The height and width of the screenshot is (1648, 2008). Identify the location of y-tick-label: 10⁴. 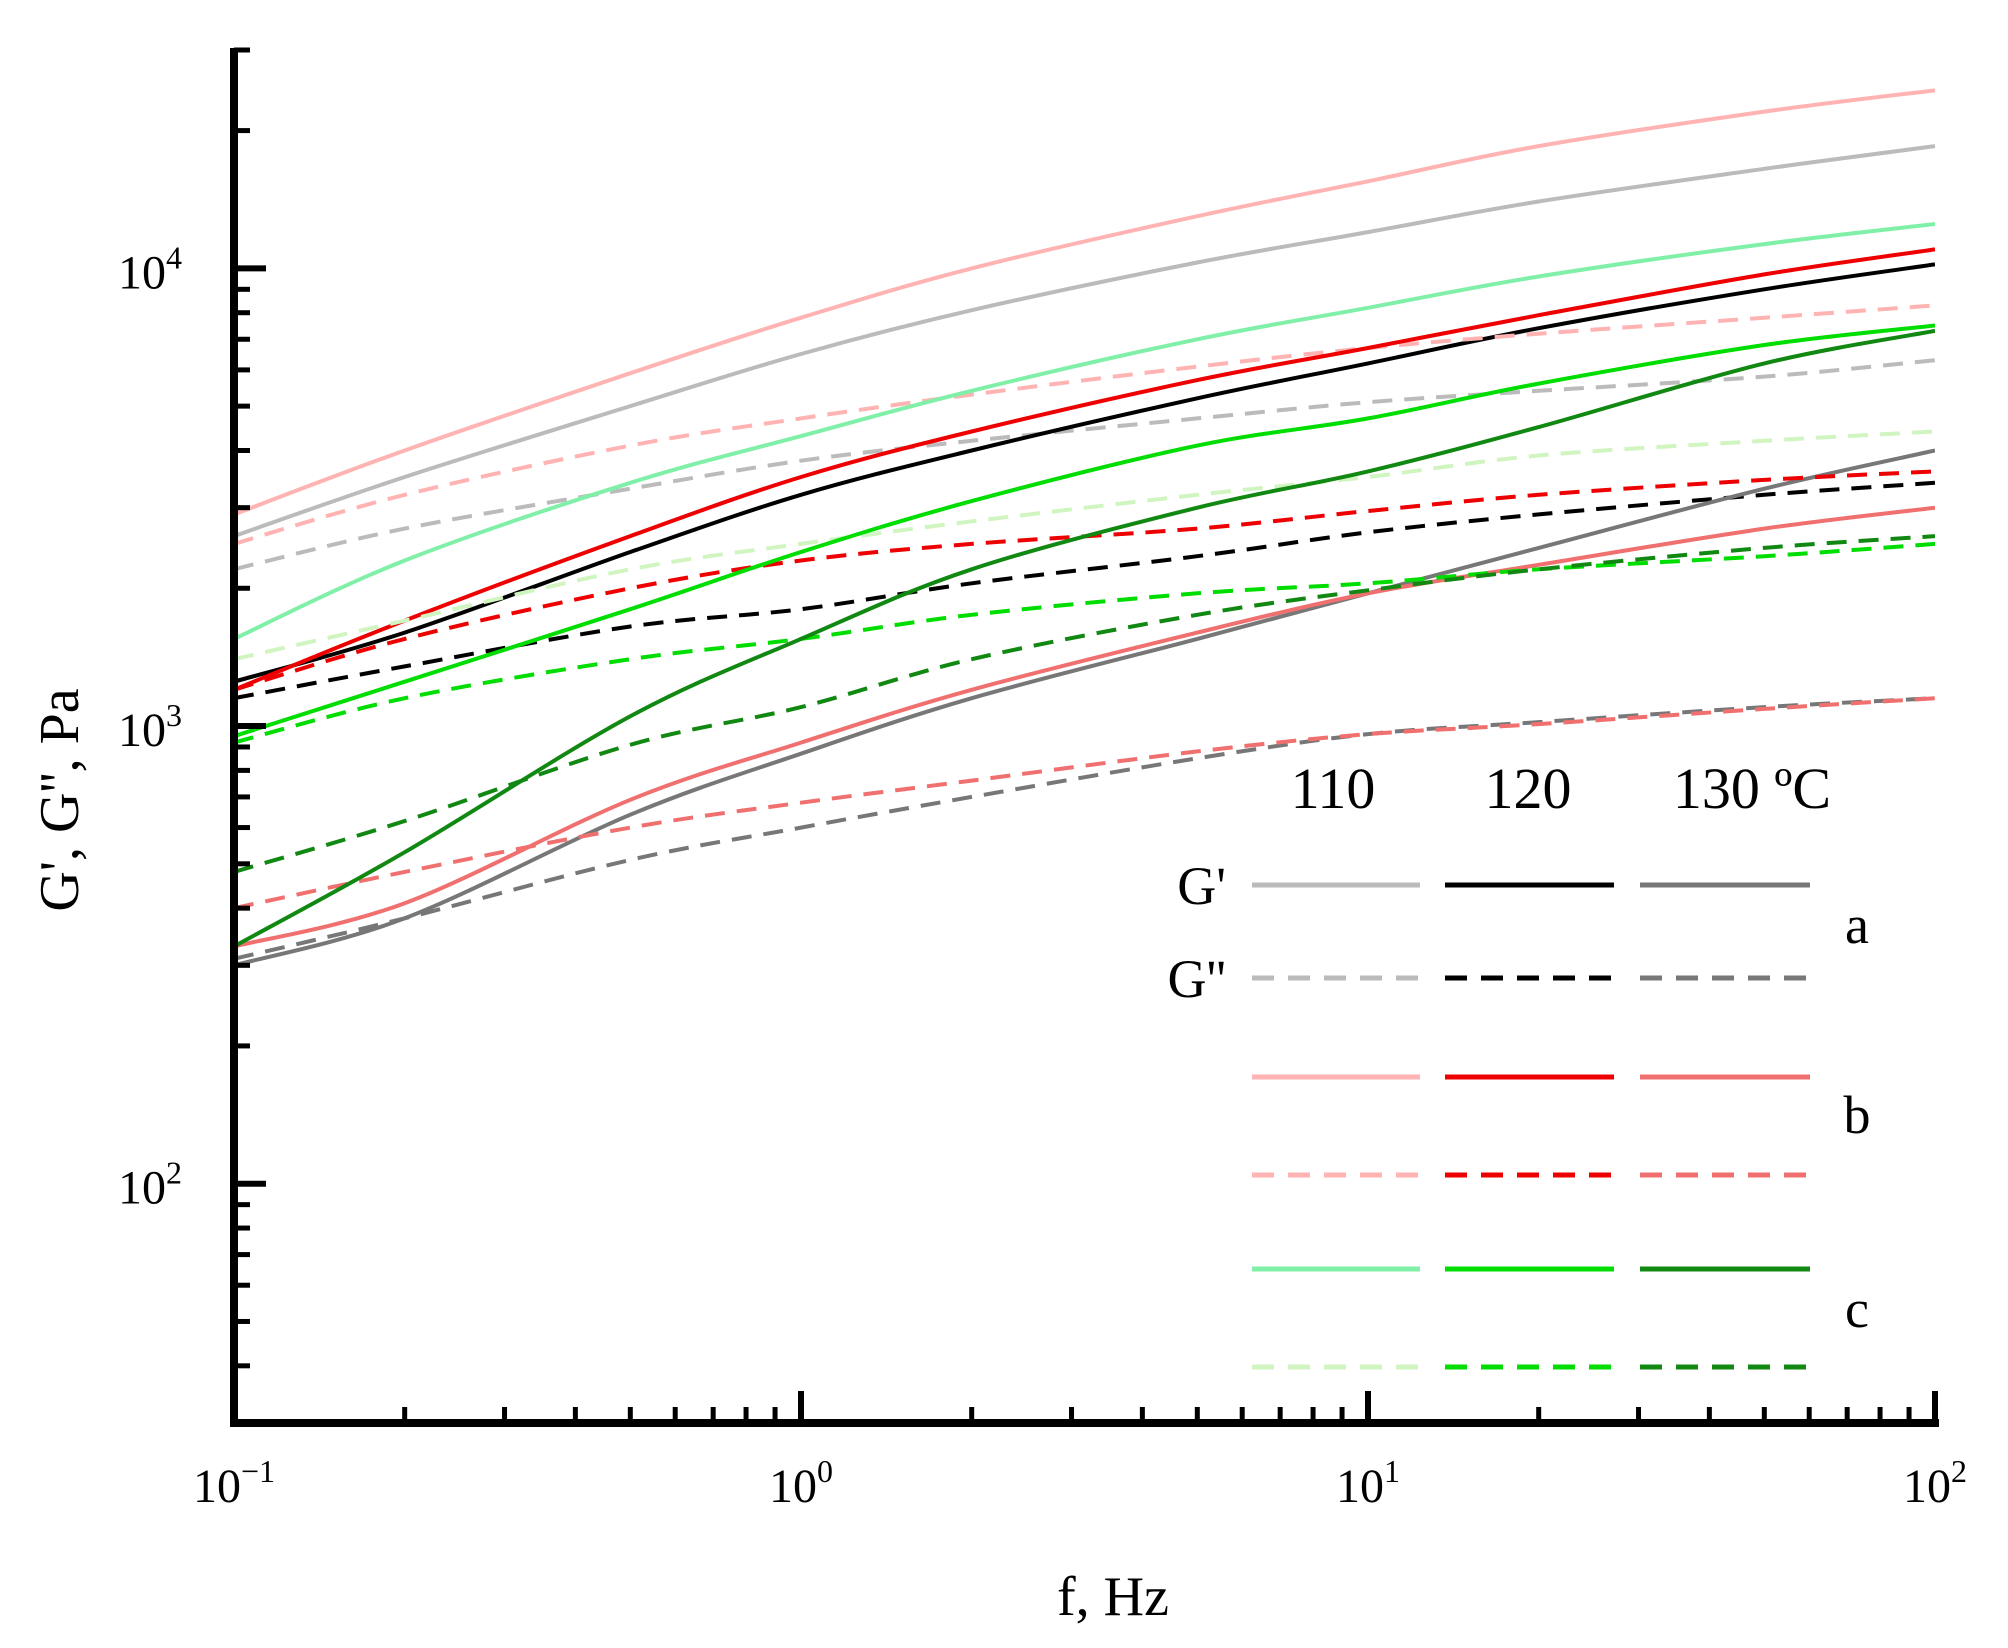
(150, 269).